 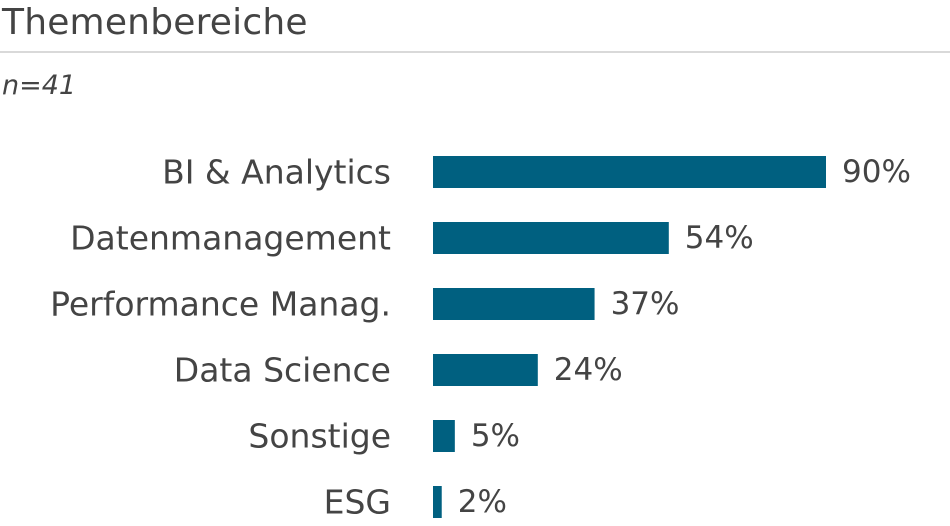 What do you see at coordinates (357, 502) in the screenshot?
I see `category-label: ESG` at bounding box center [357, 502].